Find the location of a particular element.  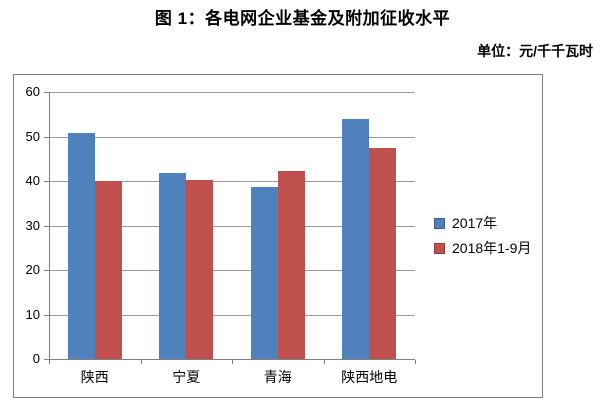

legend-item: 2018年1-9月 is located at coordinates (482, 248).